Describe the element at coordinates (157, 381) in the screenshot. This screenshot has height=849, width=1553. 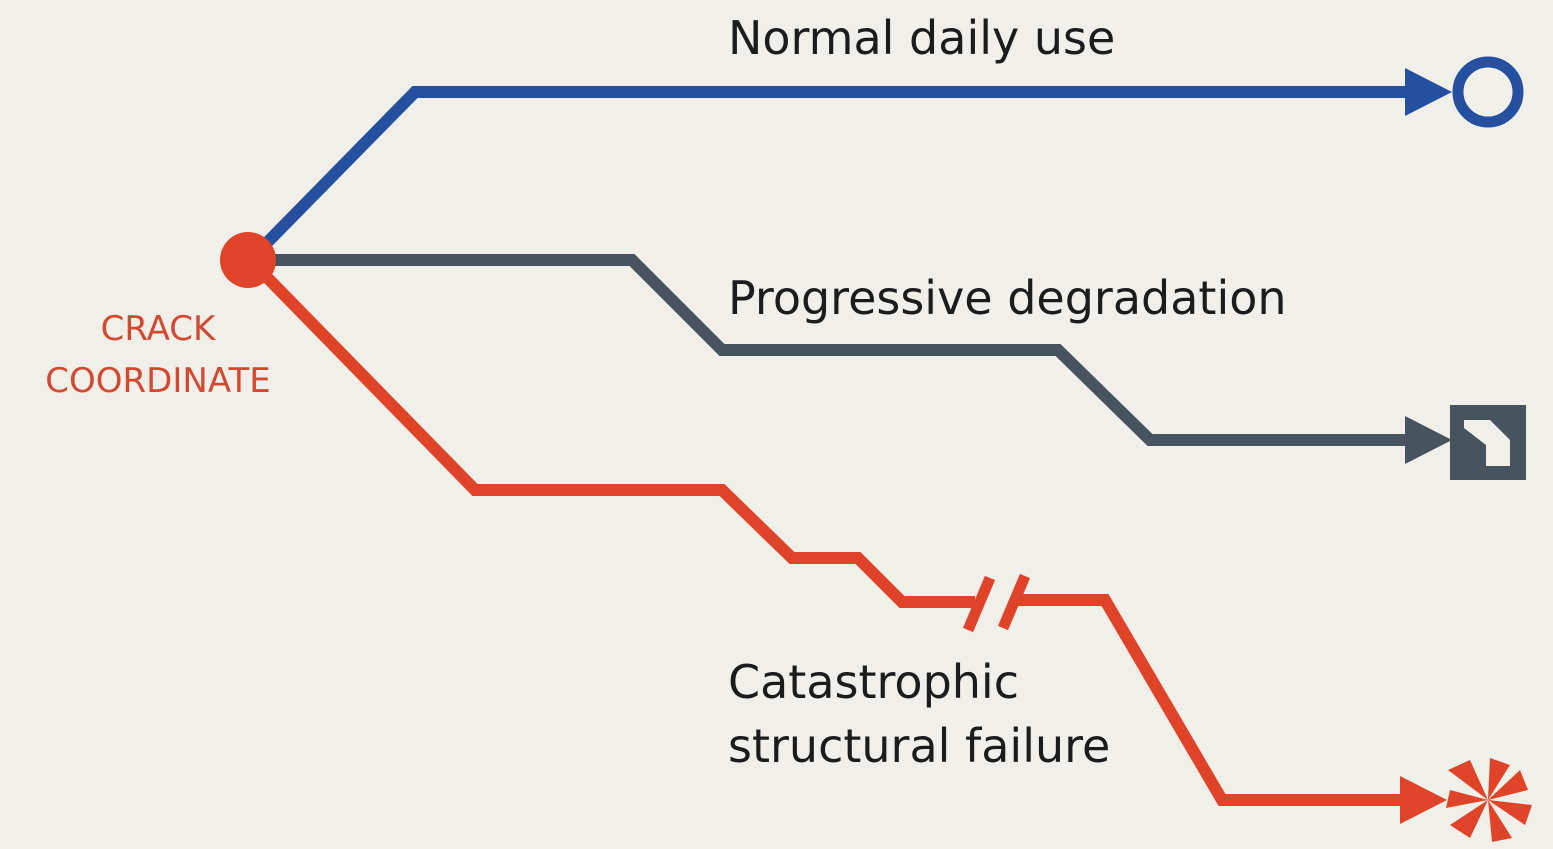
I see `origin-label: COORDINATE` at that location.